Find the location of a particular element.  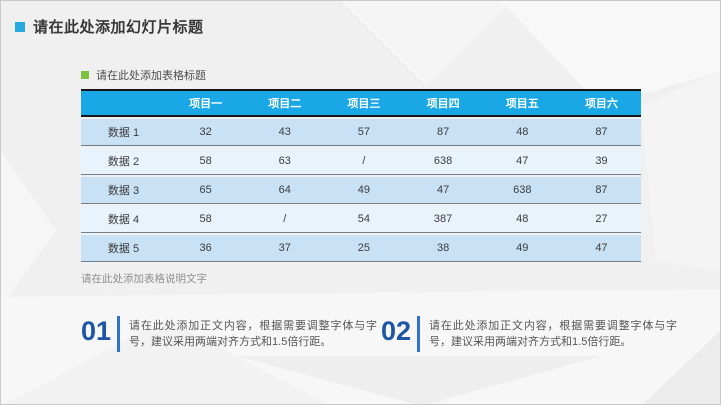

table-cell: 38 is located at coordinates (443, 248).